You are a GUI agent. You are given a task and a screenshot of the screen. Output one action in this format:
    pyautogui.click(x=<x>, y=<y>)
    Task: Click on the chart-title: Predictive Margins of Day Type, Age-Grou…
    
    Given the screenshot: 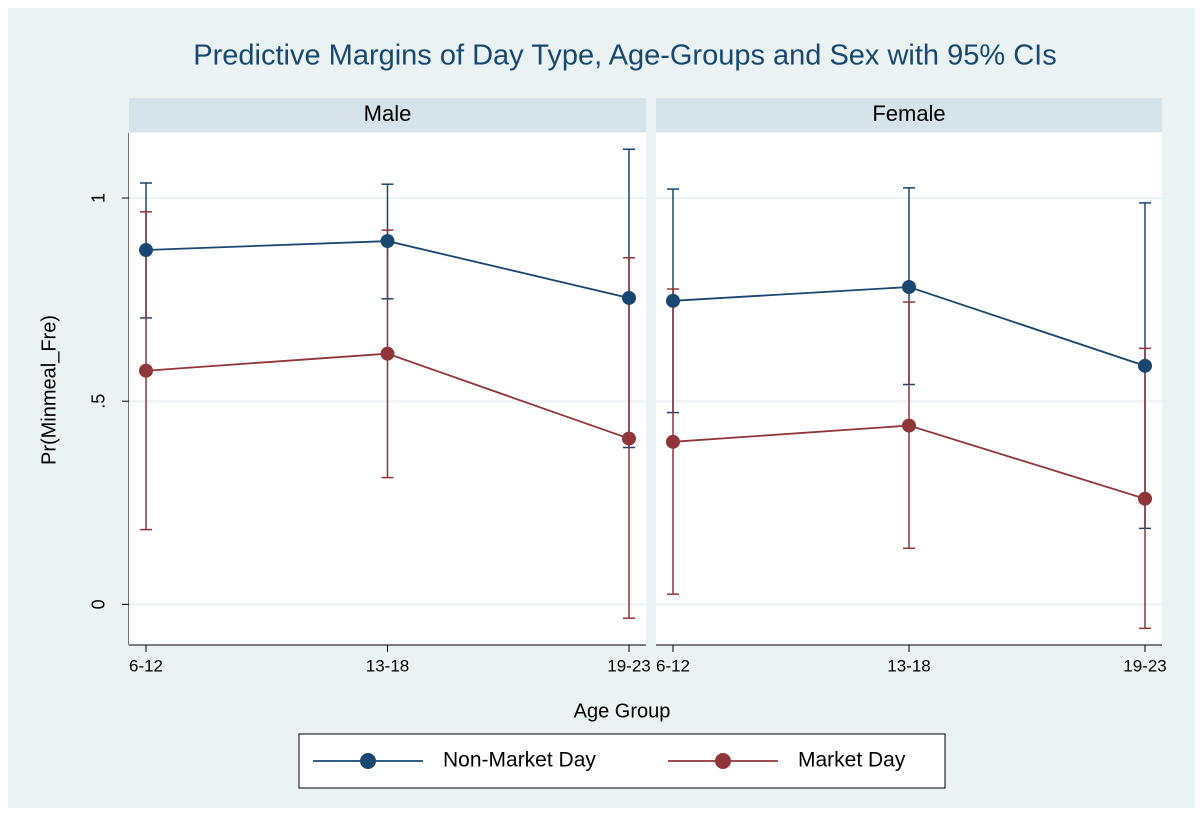 What is the action you would take?
    pyautogui.click(x=624, y=56)
    